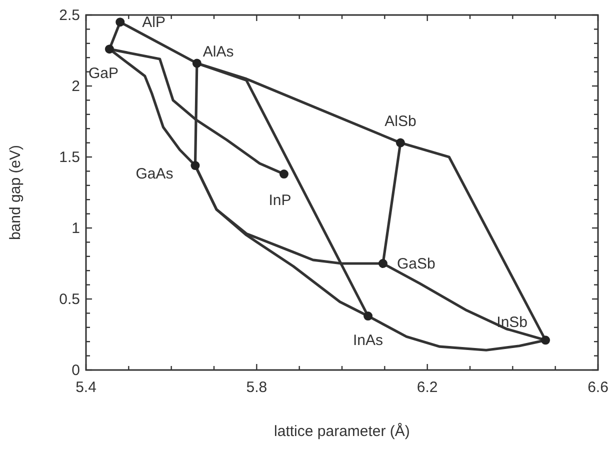 This screenshot has height=450, width=616. What do you see at coordinates (598, 387) in the screenshot?
I see `x-tick-label: 6.6` at bounding box center [598, 387].